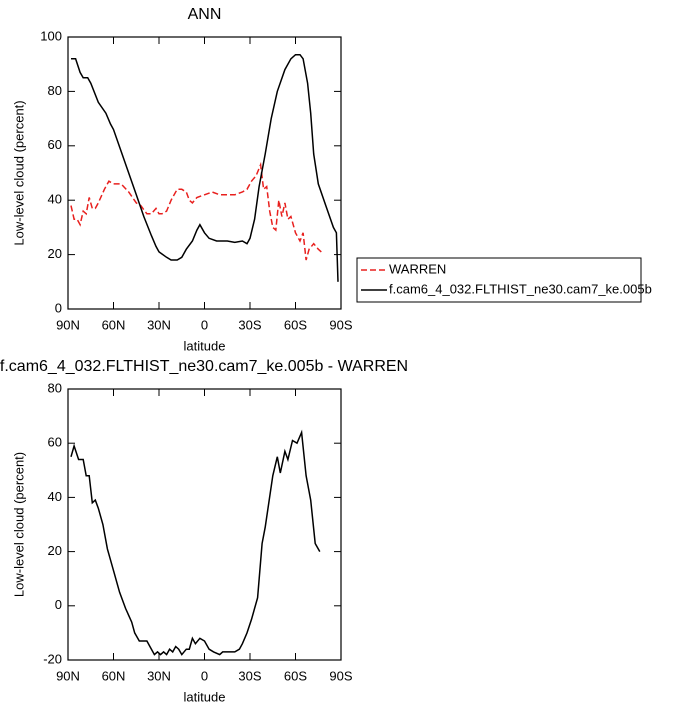  What do you see at coordinates (520, 288) in the screenshot?
I see `legend-label: f.cam6_4_032.FLTHIST_ne30.cam7_ke.005b` at bounding box center [520, 288].